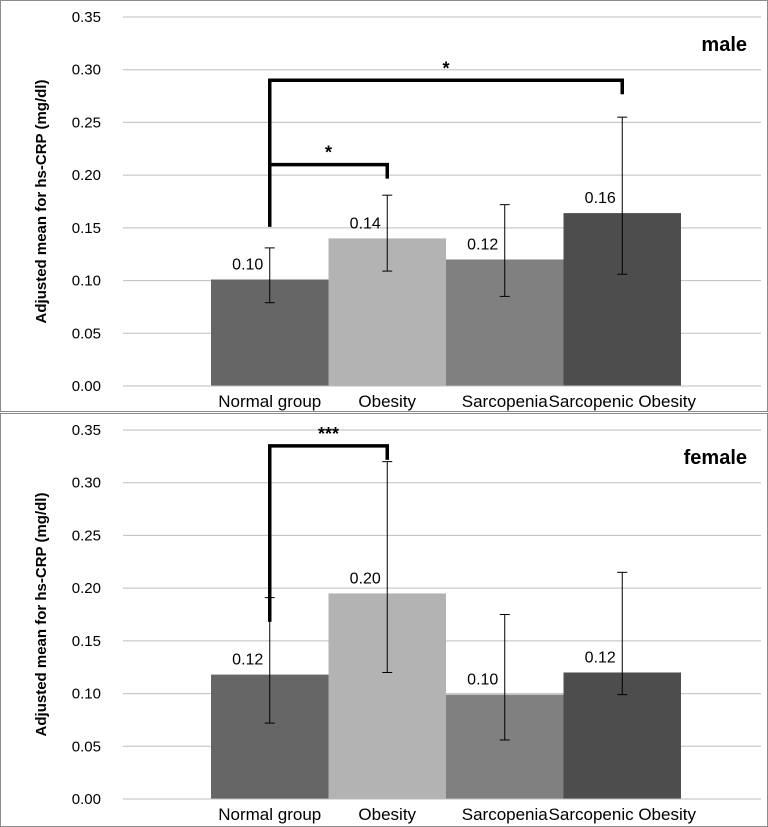  What do you see at coordinates (365, 578) in the screenshot?
I see `data-label: 0.20` at bounding box center [365, 578].